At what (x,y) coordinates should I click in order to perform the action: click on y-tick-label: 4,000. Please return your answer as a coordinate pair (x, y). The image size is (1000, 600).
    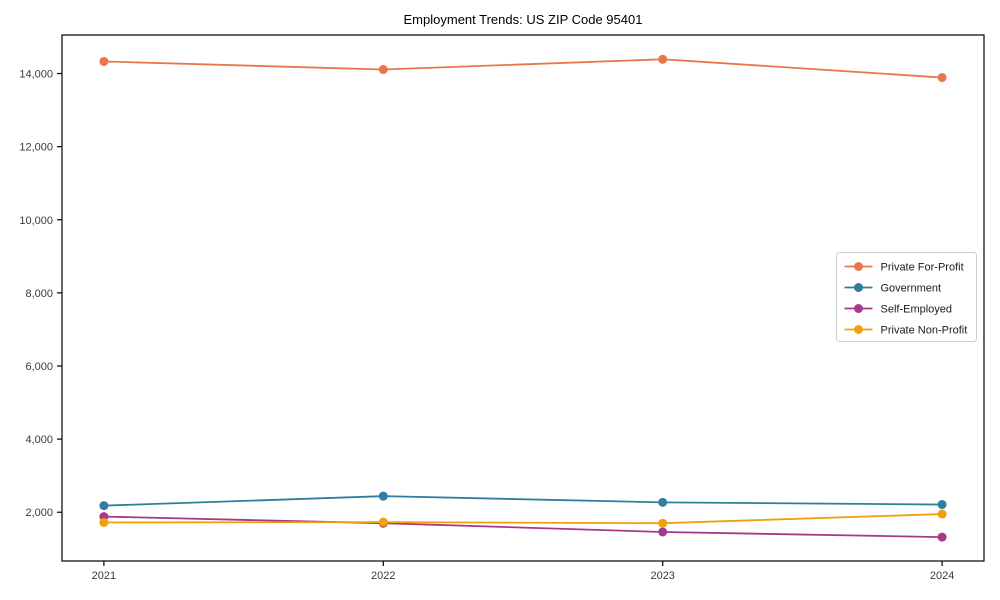
    Looking at the image, I should click on (39, 440).